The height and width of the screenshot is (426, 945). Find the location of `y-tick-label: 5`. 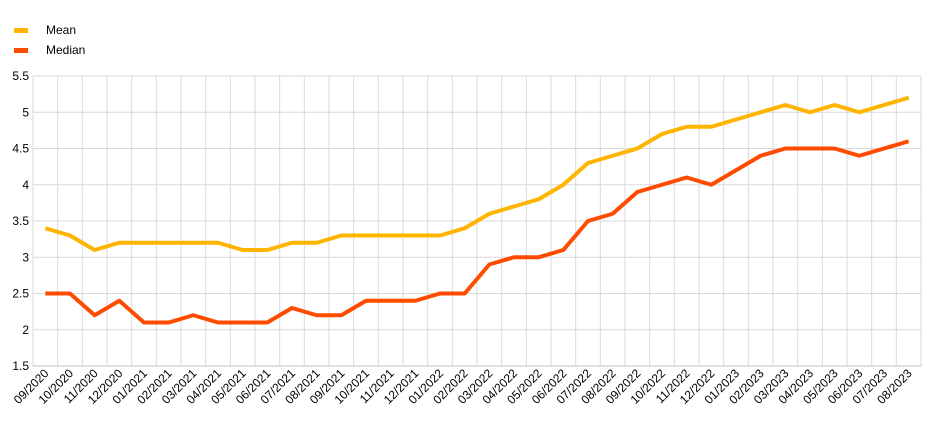

y-tick-label: 5 is located at coordinates (25, 112).